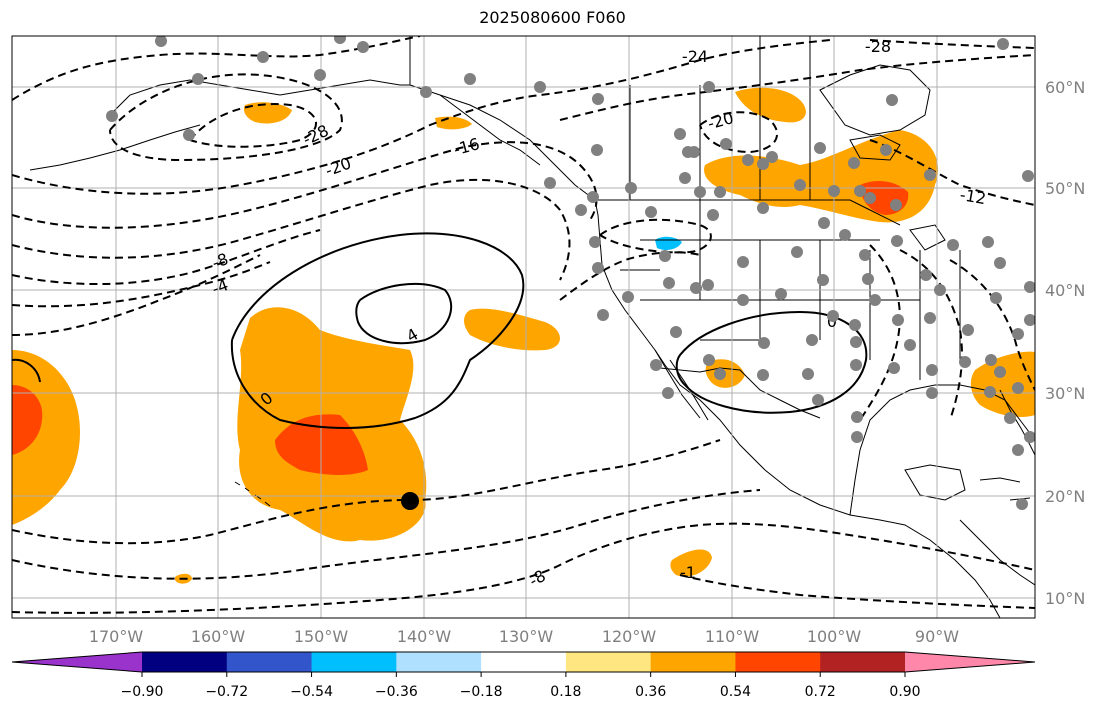  What do you see at coordinates (740, 393) in the screenshot?
I see `us-mexico-border` at bounding box center [740, 393].